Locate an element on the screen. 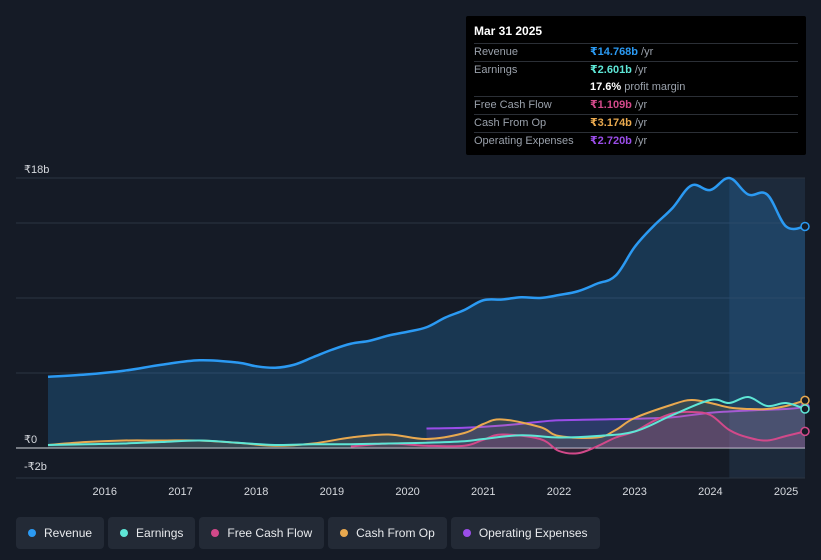  tooltip-row-value: 17.6% is located at coordinates (606, 87).